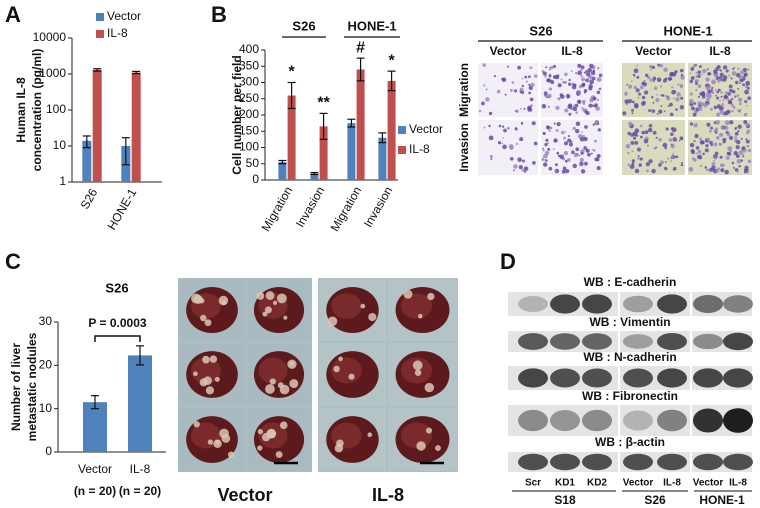 This screenshot has height=508, width=760. I want to click on y-tick-label: 10, so click(46, 408).